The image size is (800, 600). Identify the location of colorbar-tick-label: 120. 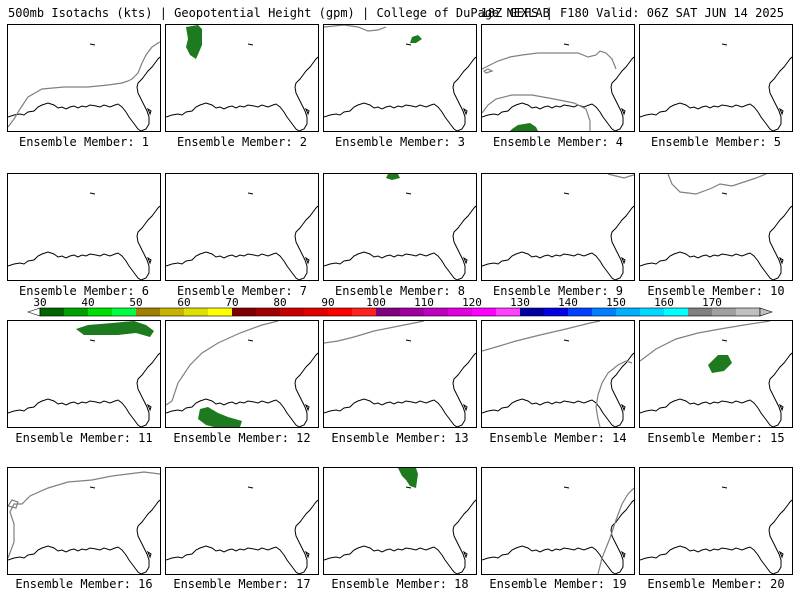
(472, 302).